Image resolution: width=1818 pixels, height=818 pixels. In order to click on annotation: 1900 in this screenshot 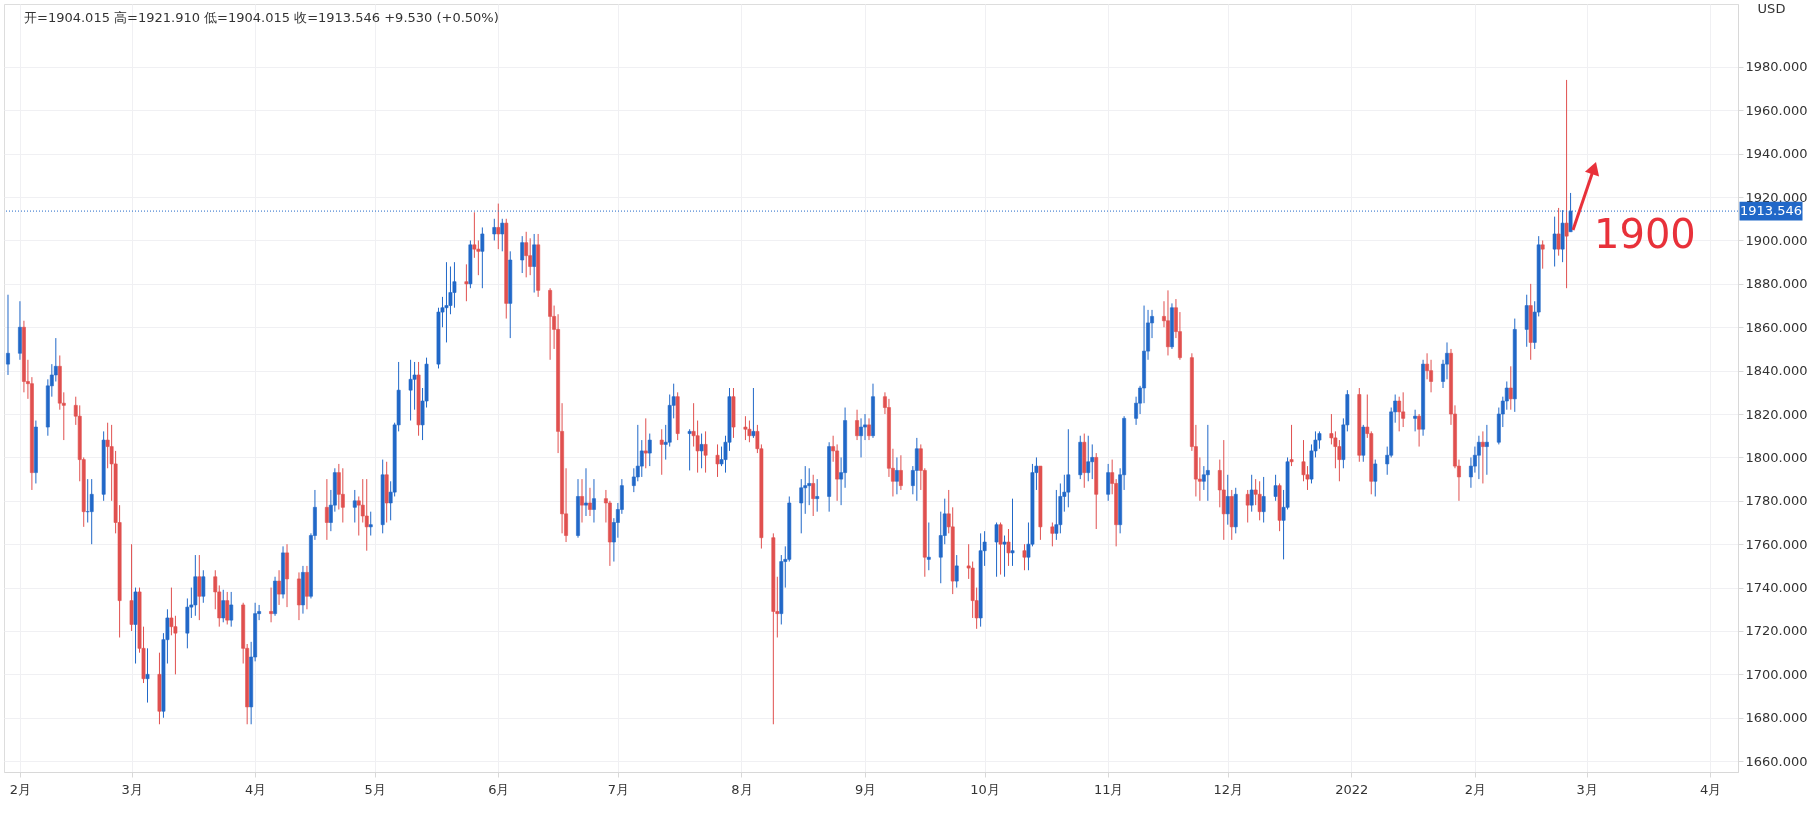, I will do `click(1645, 234)`.